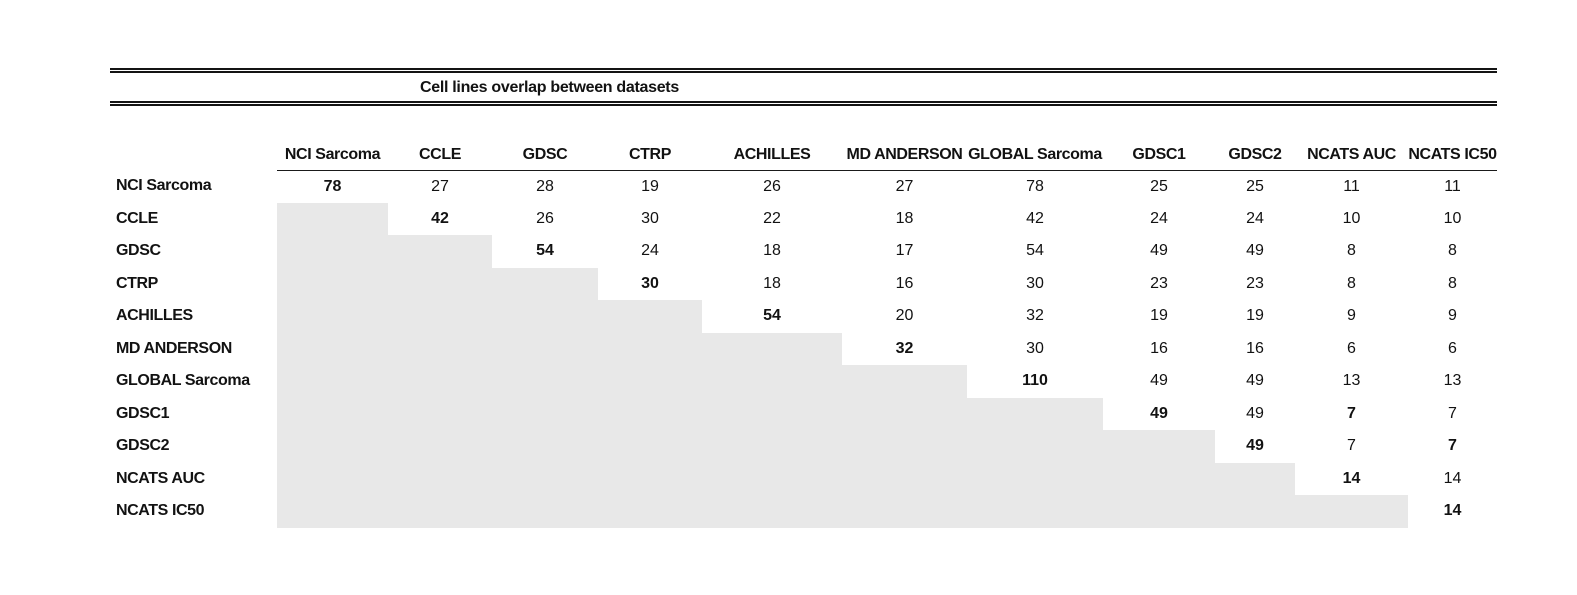  Describe the element at coordinates (440, 155) in the screenshot. I see `column-header-ccle: CCLE` at that location.